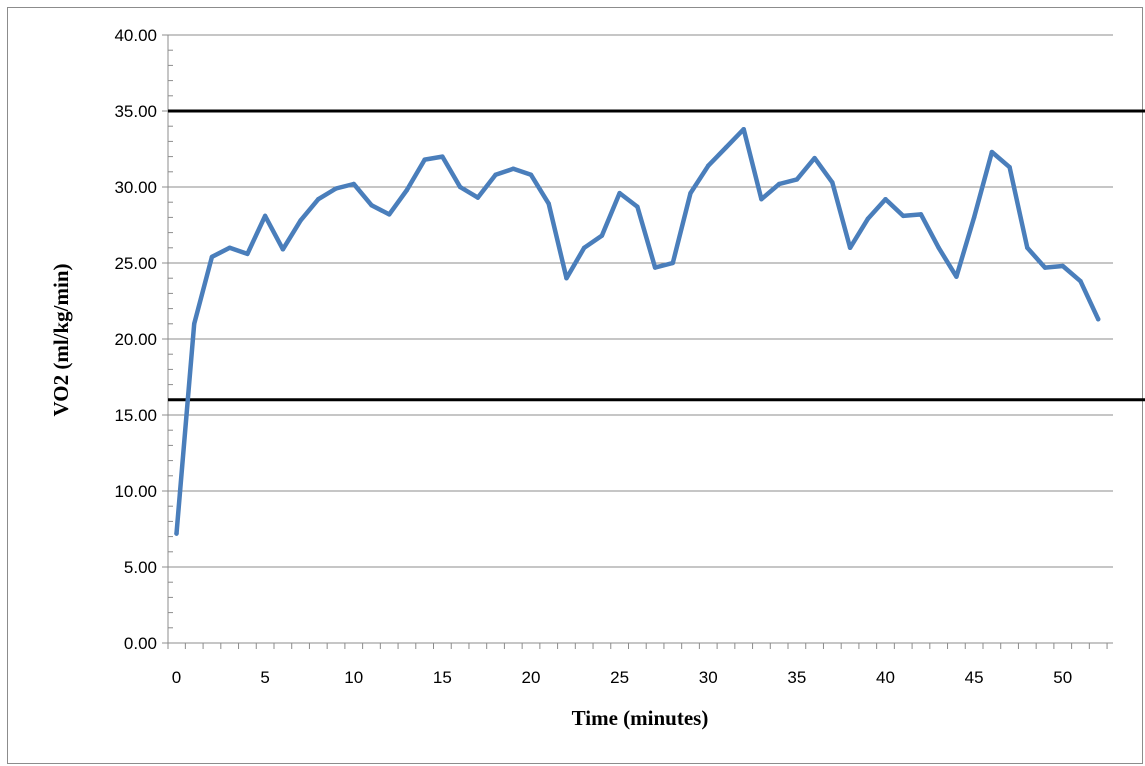  I want to click on x-tick-label: 40, so click(885, 677).